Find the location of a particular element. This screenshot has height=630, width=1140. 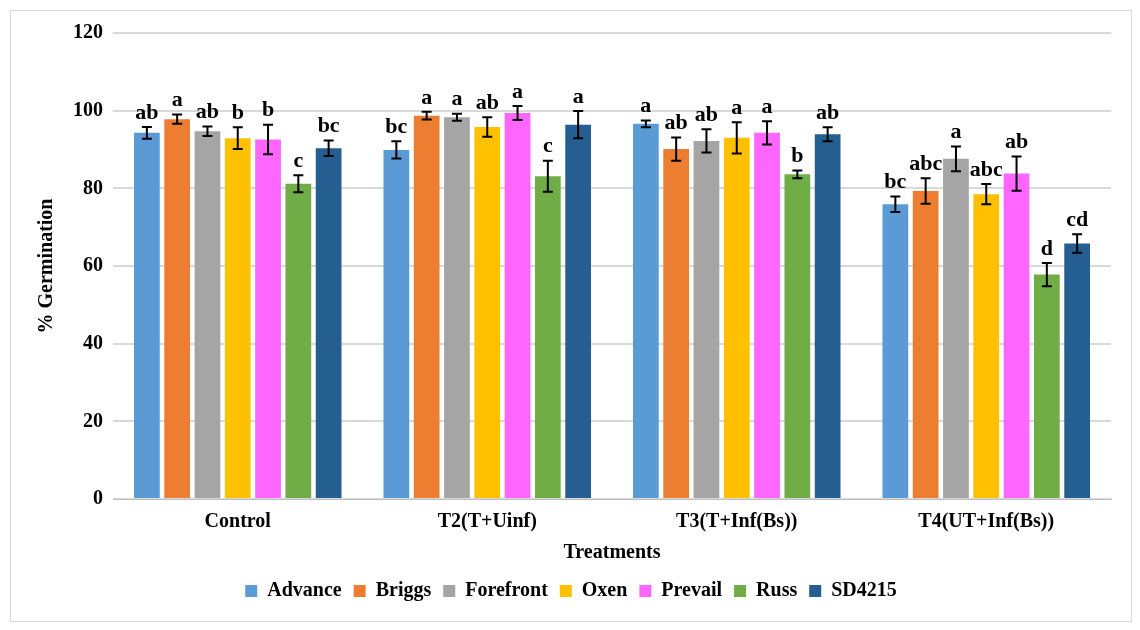

data-label: cd is located at coordinates (1077, 218).